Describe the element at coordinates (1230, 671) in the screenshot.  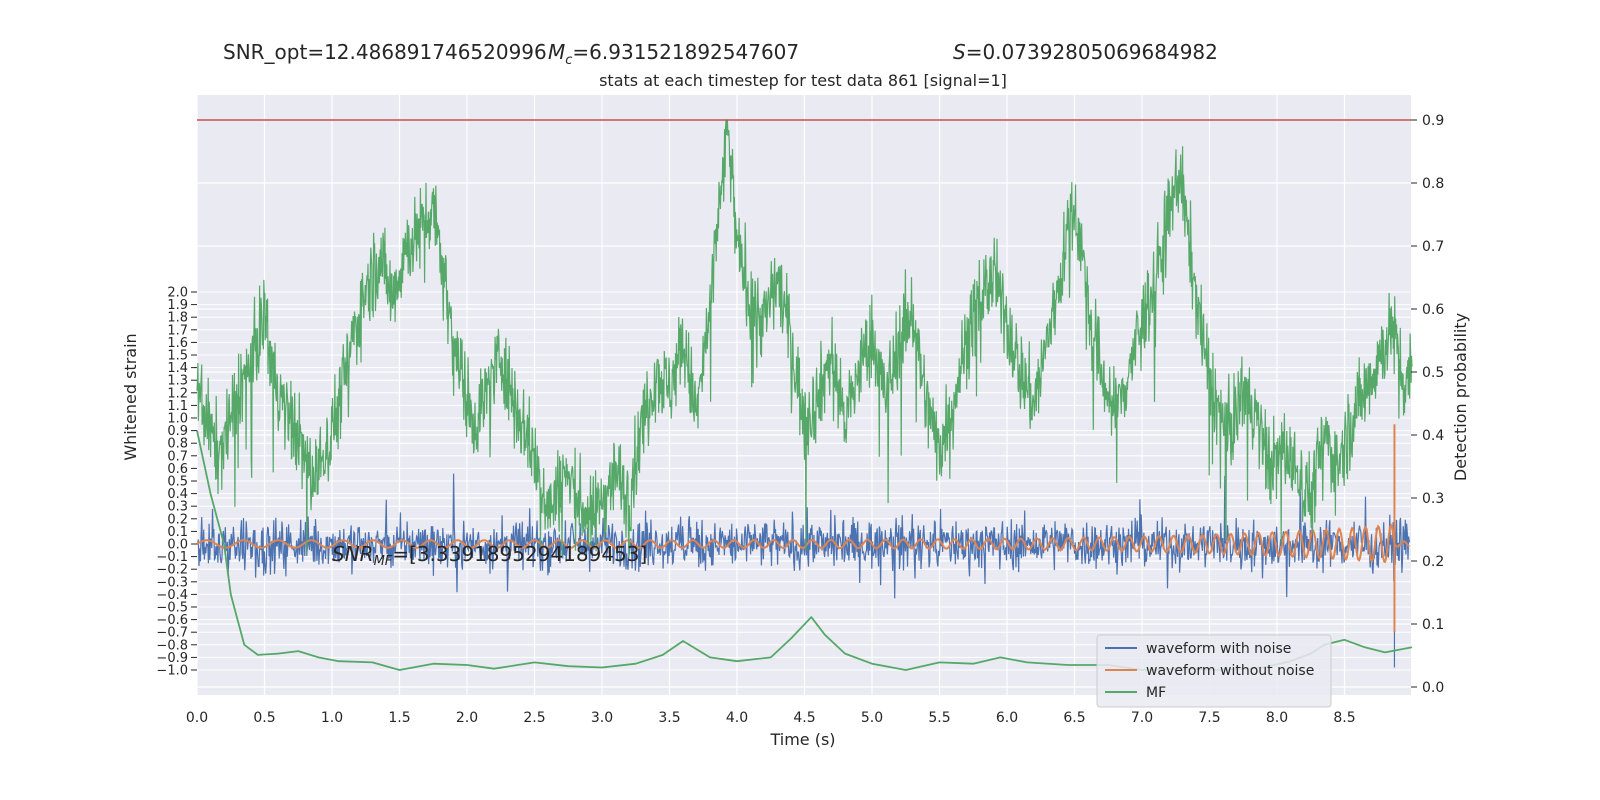
I see `legend-label-clean: waveform without noise` at that location.